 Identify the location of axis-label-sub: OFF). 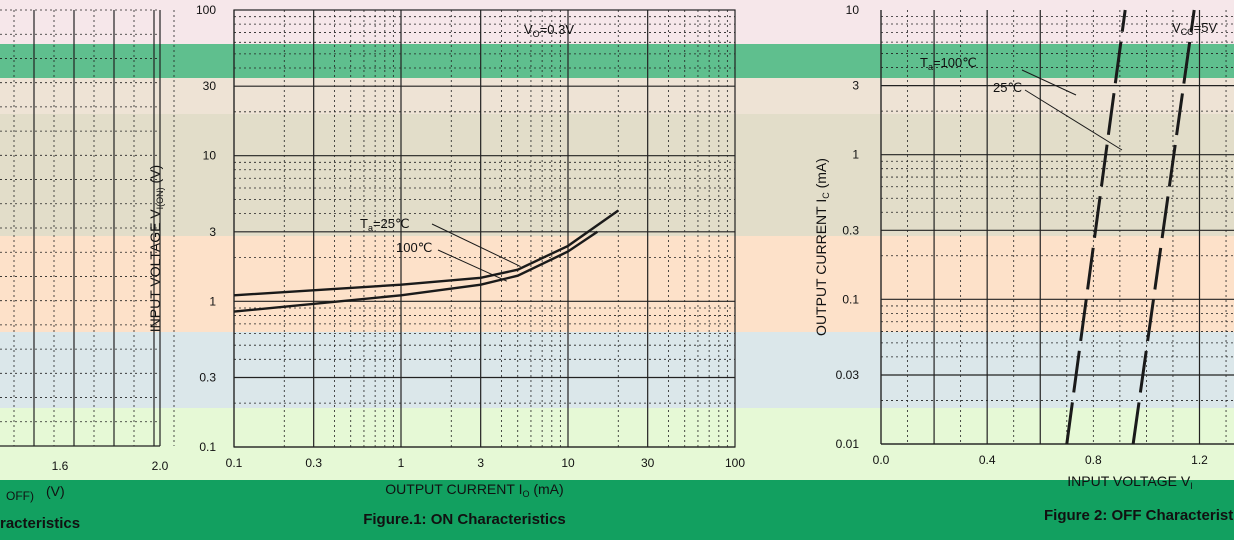
(20, 496).